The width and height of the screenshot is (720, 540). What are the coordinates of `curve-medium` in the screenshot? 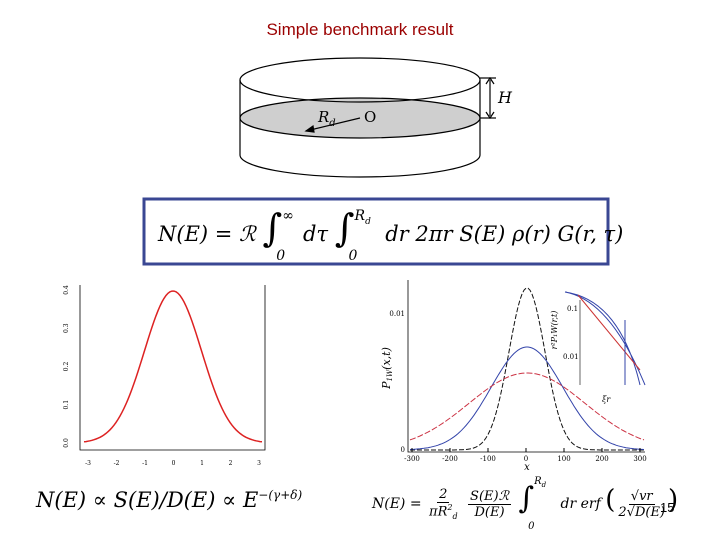 It's located at (527, 398).